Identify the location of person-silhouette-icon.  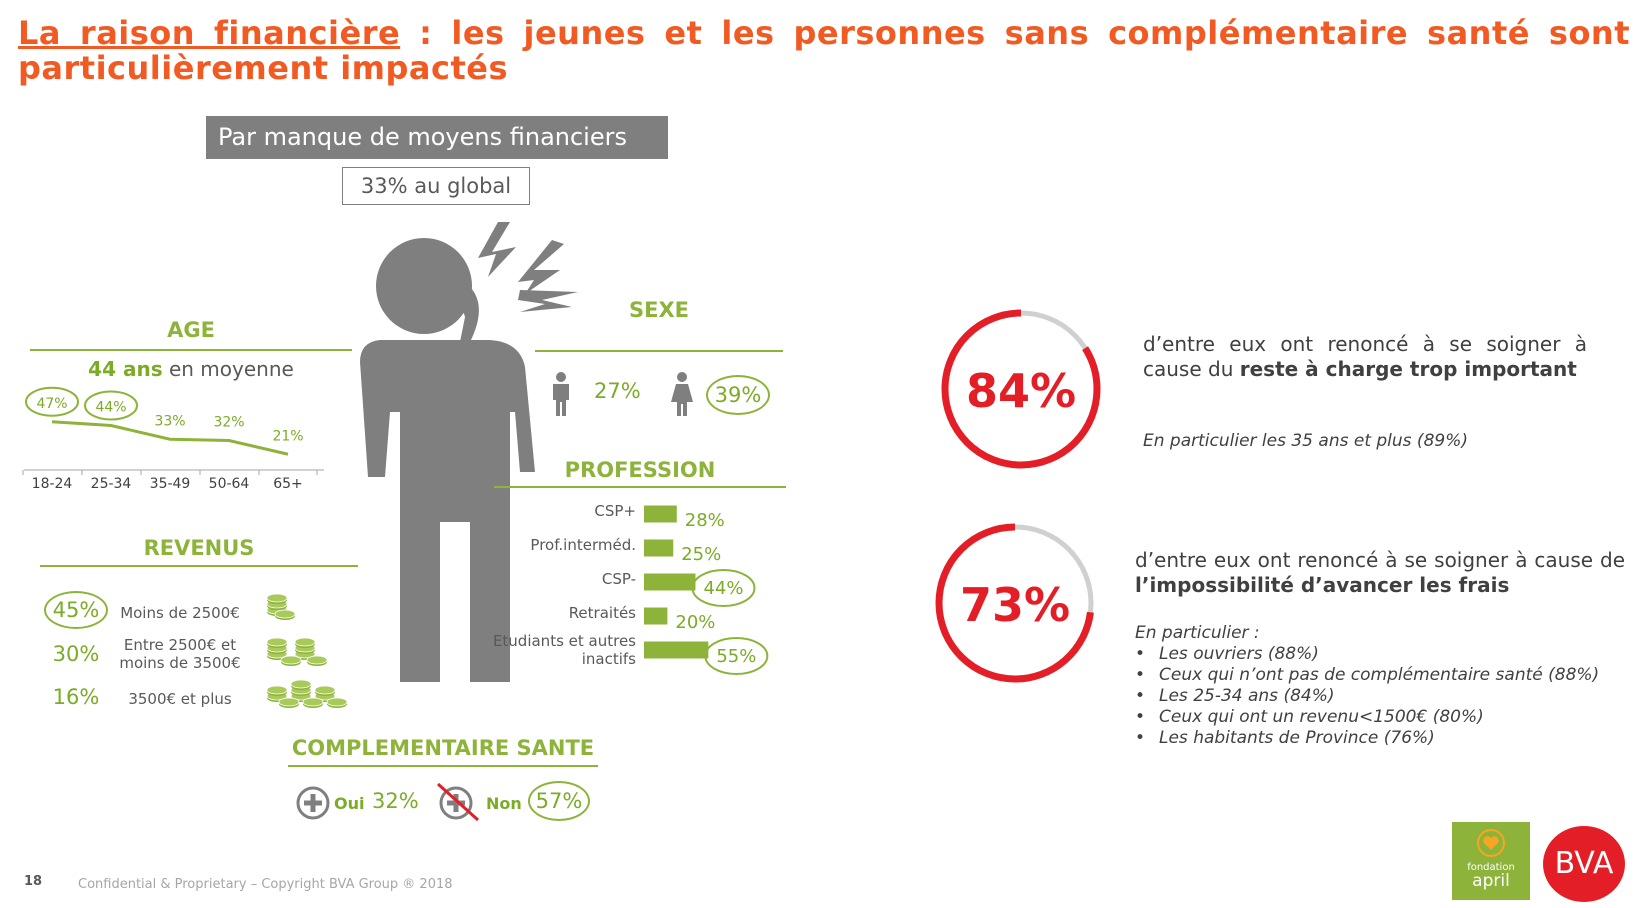
(469, 452).